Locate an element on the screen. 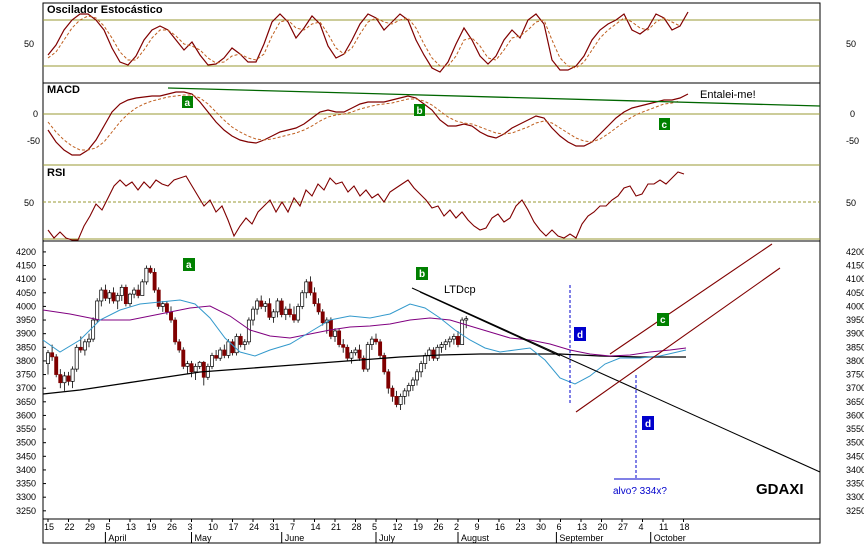  date-tick-label: 26 is located at coordinates (172, 527).